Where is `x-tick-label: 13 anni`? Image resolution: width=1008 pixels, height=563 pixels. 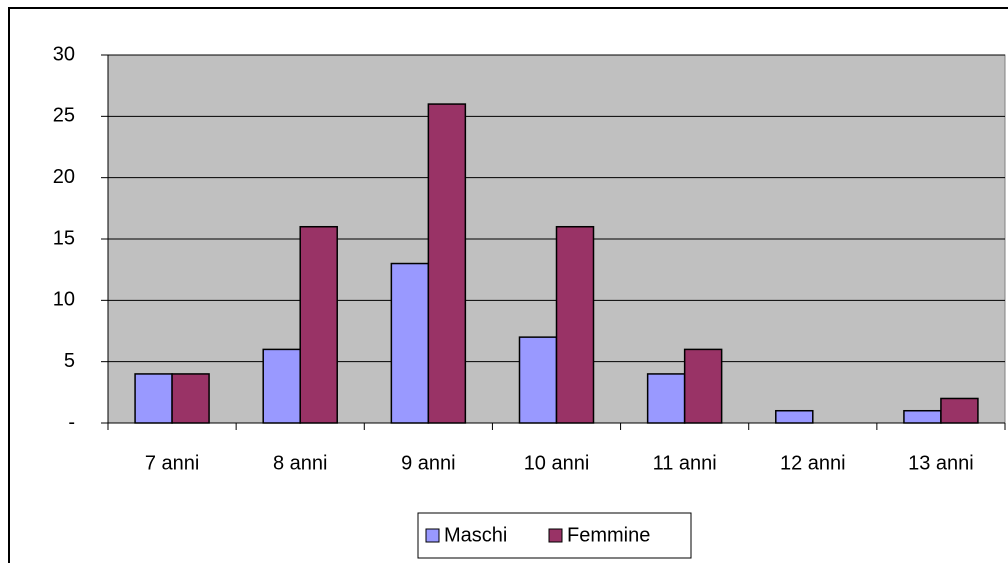 x-tick-label: 13 anni is located at coordinates (941, 463).